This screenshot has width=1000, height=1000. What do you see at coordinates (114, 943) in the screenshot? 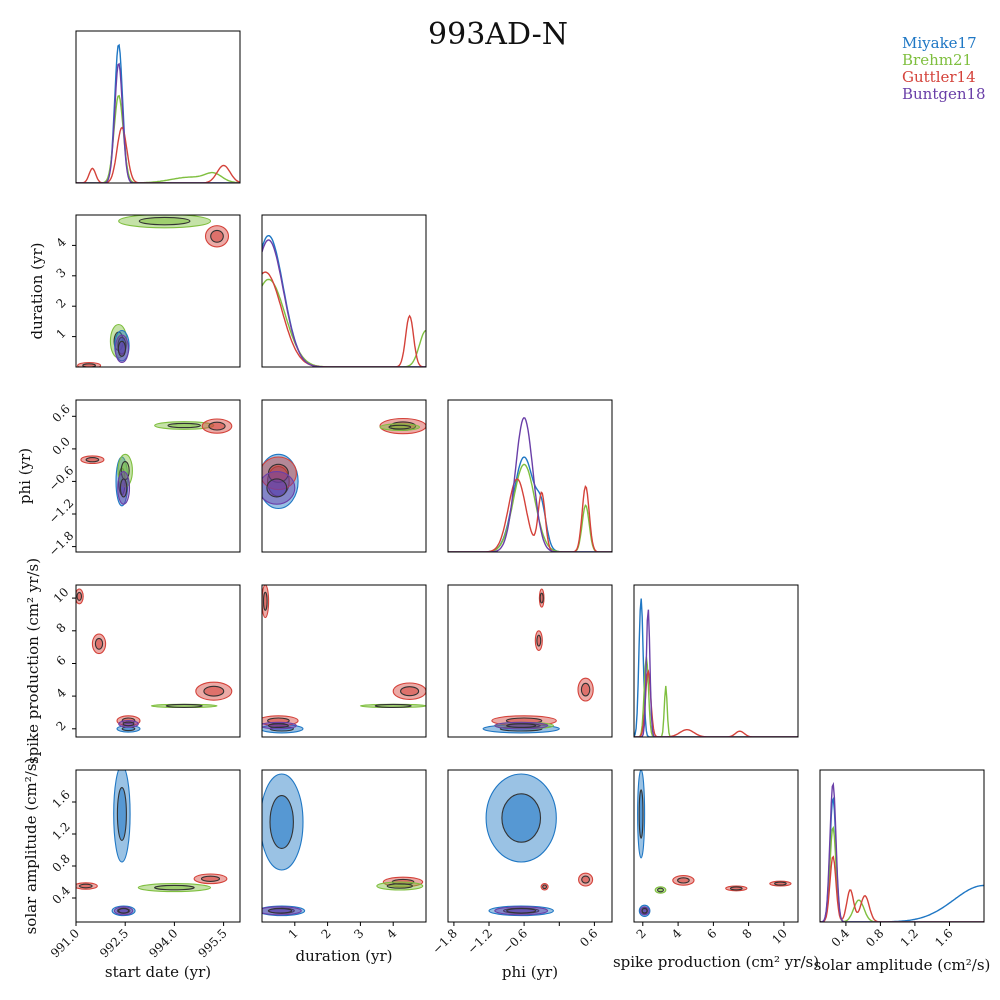
I see `x-tick-label-start: 992.5` at bounding box center [114, 943].